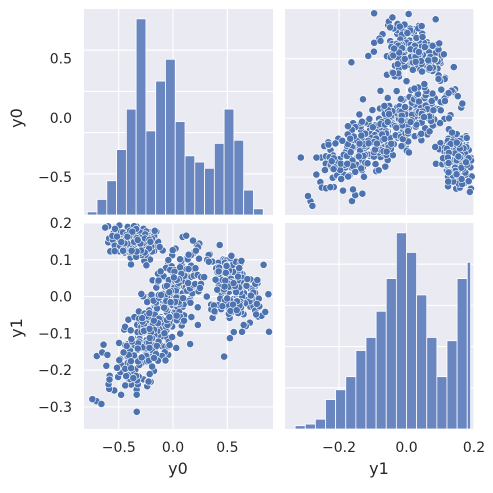 The height and width of the screenshot is (493, 493). Describe the element at coordinates (406, 448) in the screenshot. I see `x-tick-label: 0.0` at that location.